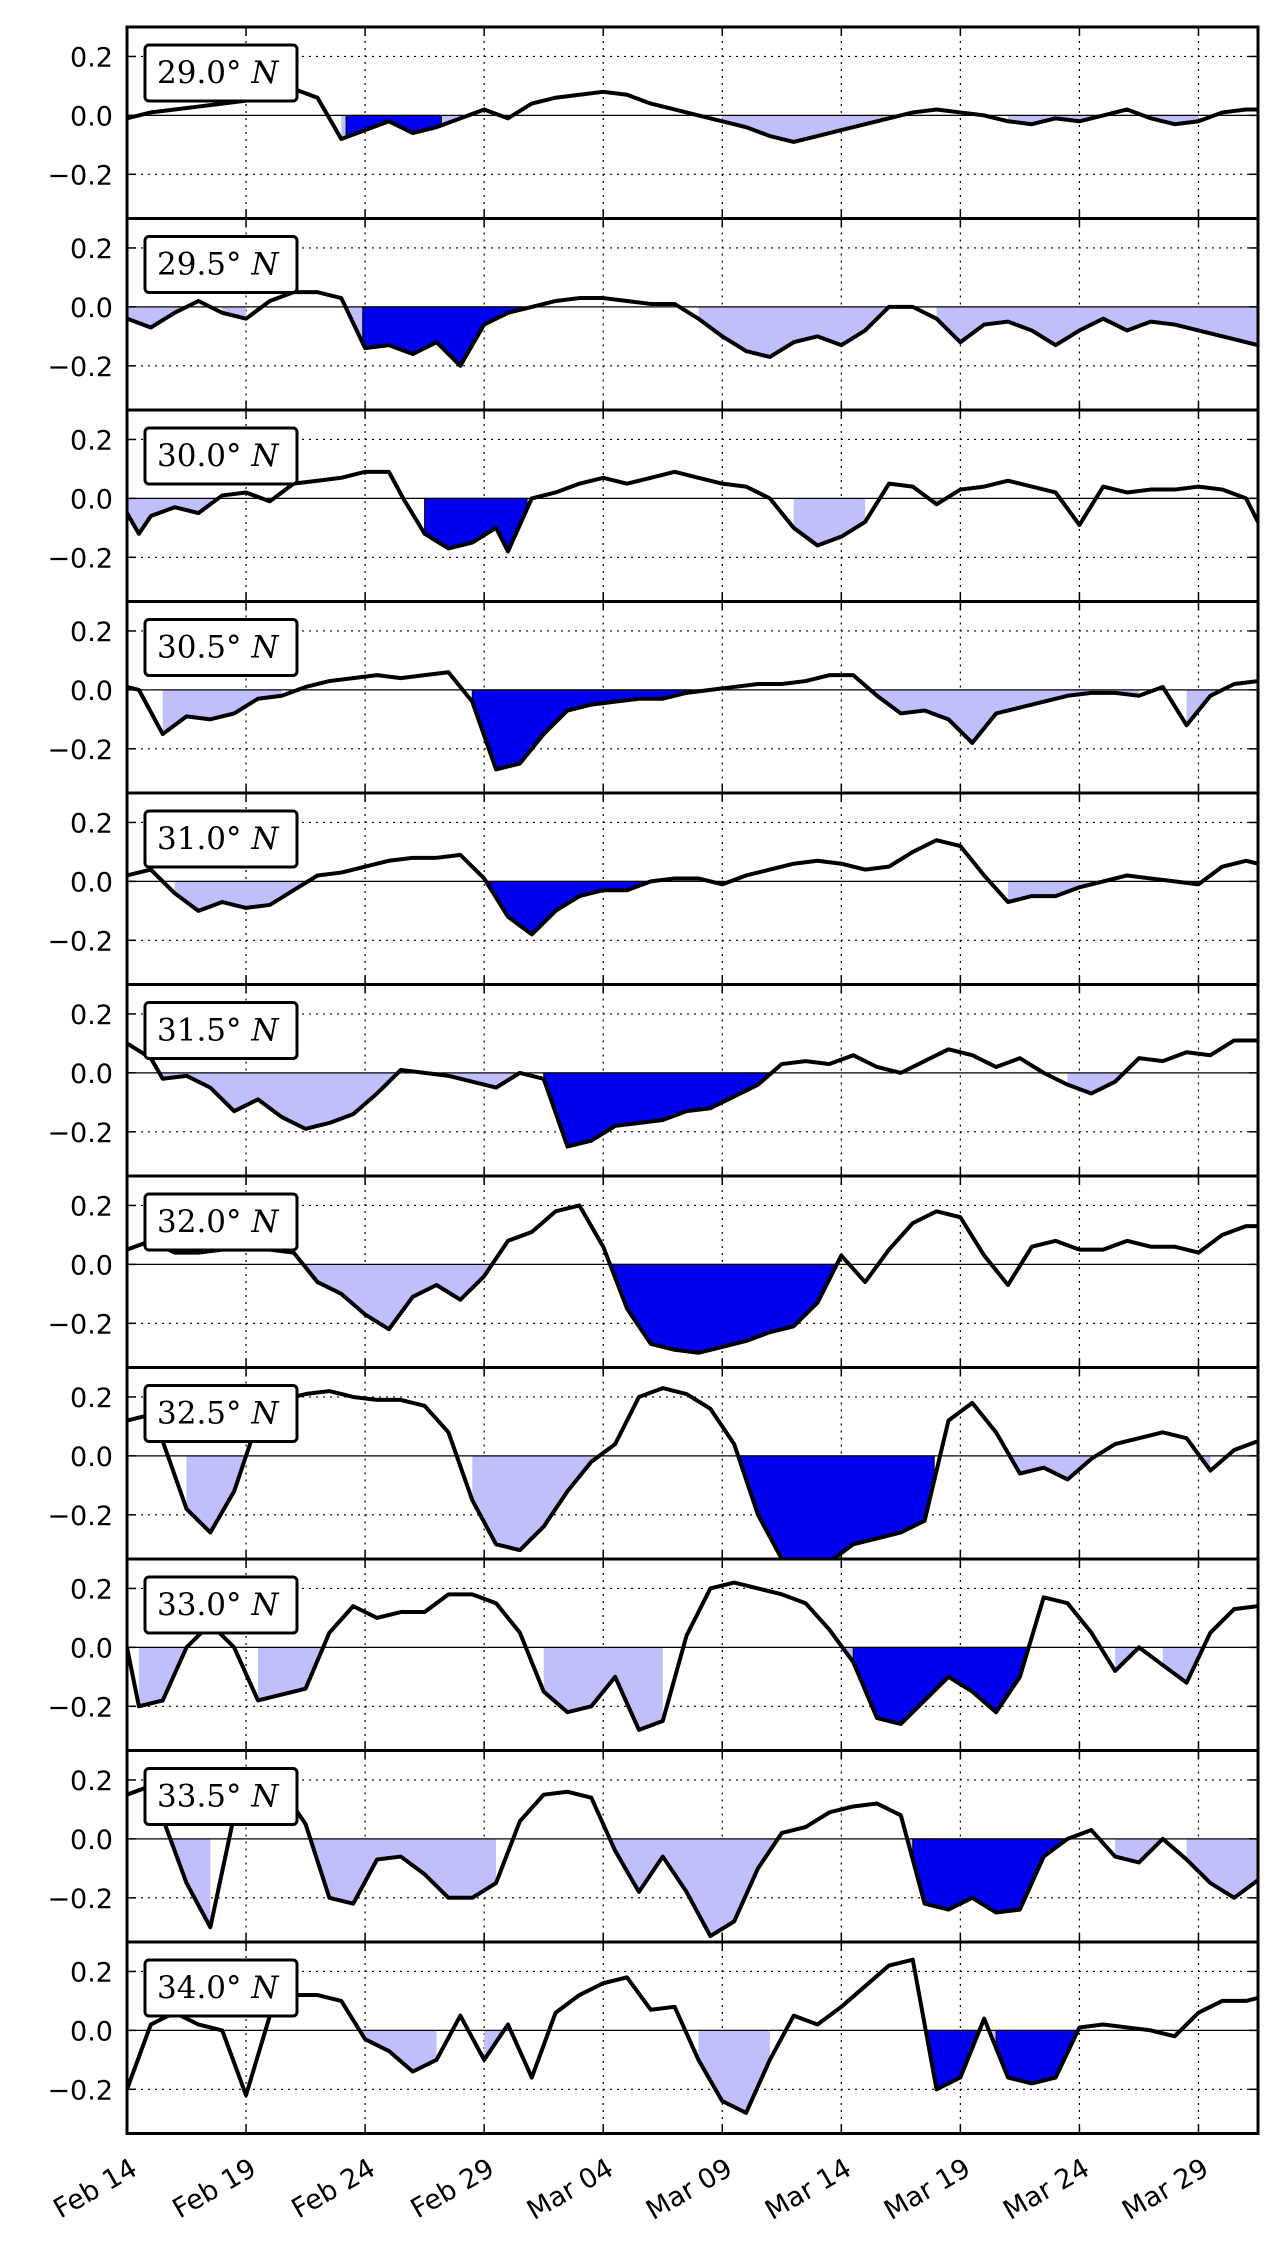 This screenshot has width=1281, height=2255. Describe the element at coordinates (204, 1605) in the screenshot. I see `latitude-value: 33.0°` at that location.